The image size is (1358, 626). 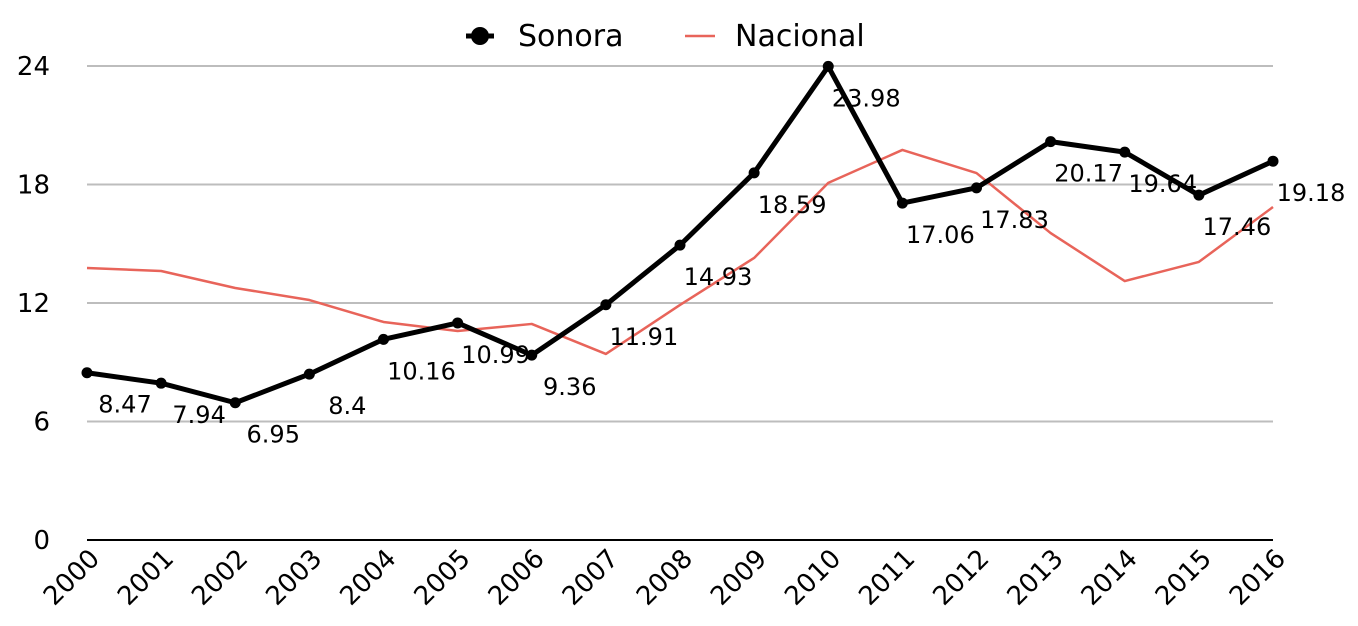 I want to click on y-tick-label: 0, so click(x=41, y=541).